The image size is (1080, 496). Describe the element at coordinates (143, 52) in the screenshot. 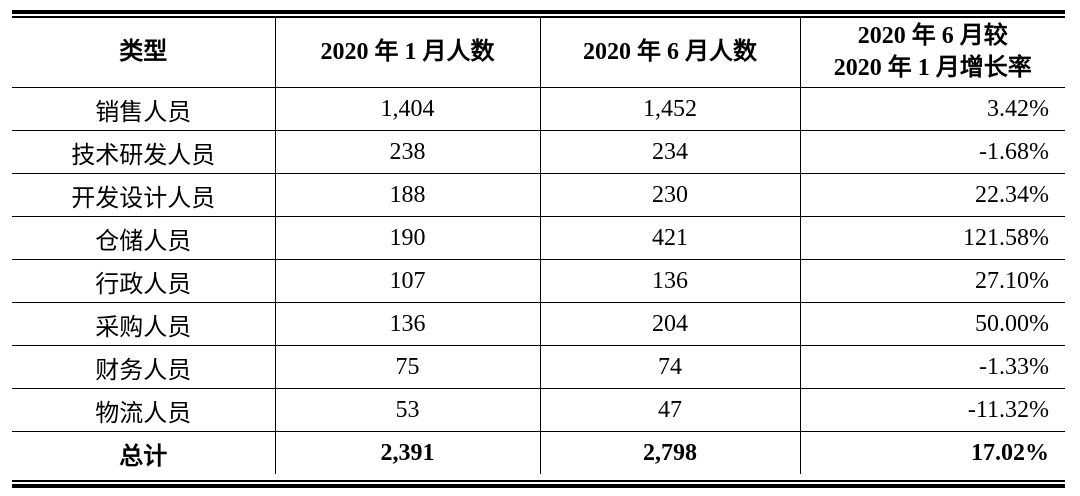

I see `header-cell: 类型` at that location.